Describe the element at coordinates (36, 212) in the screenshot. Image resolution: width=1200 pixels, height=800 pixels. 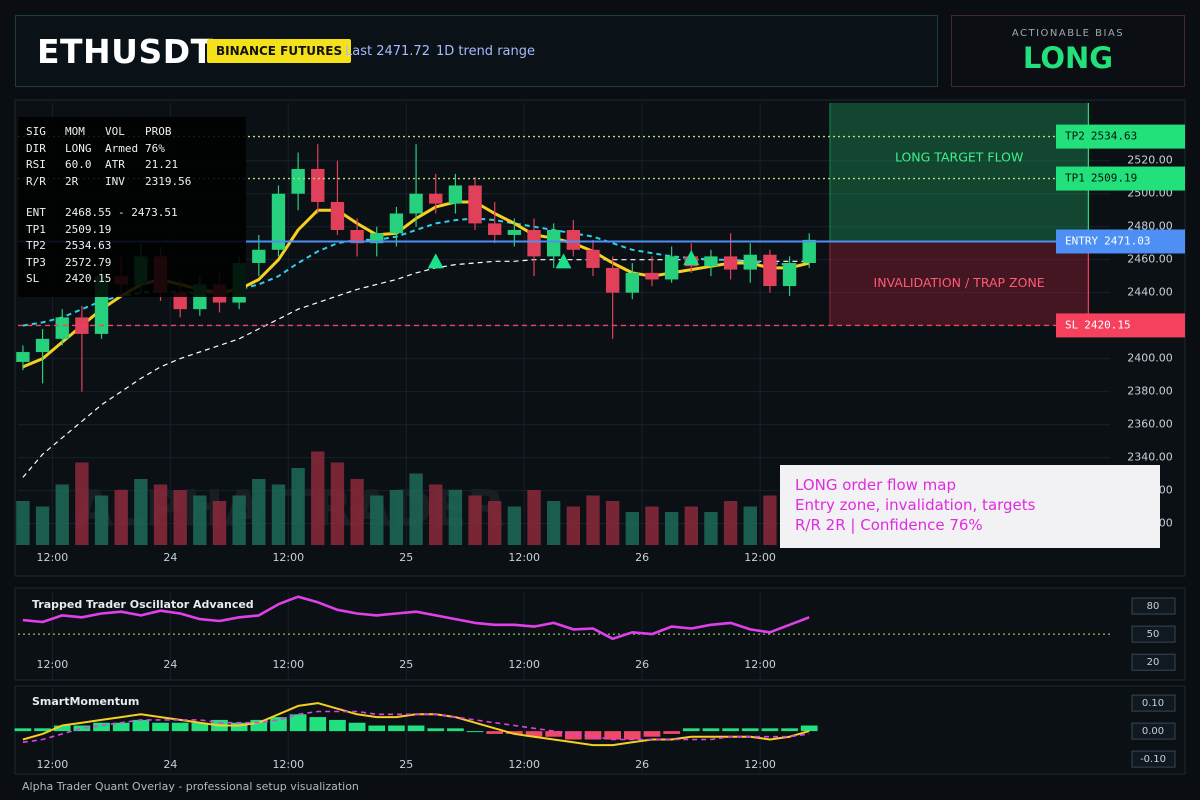
I see `levels-cell: ENT` at that location.